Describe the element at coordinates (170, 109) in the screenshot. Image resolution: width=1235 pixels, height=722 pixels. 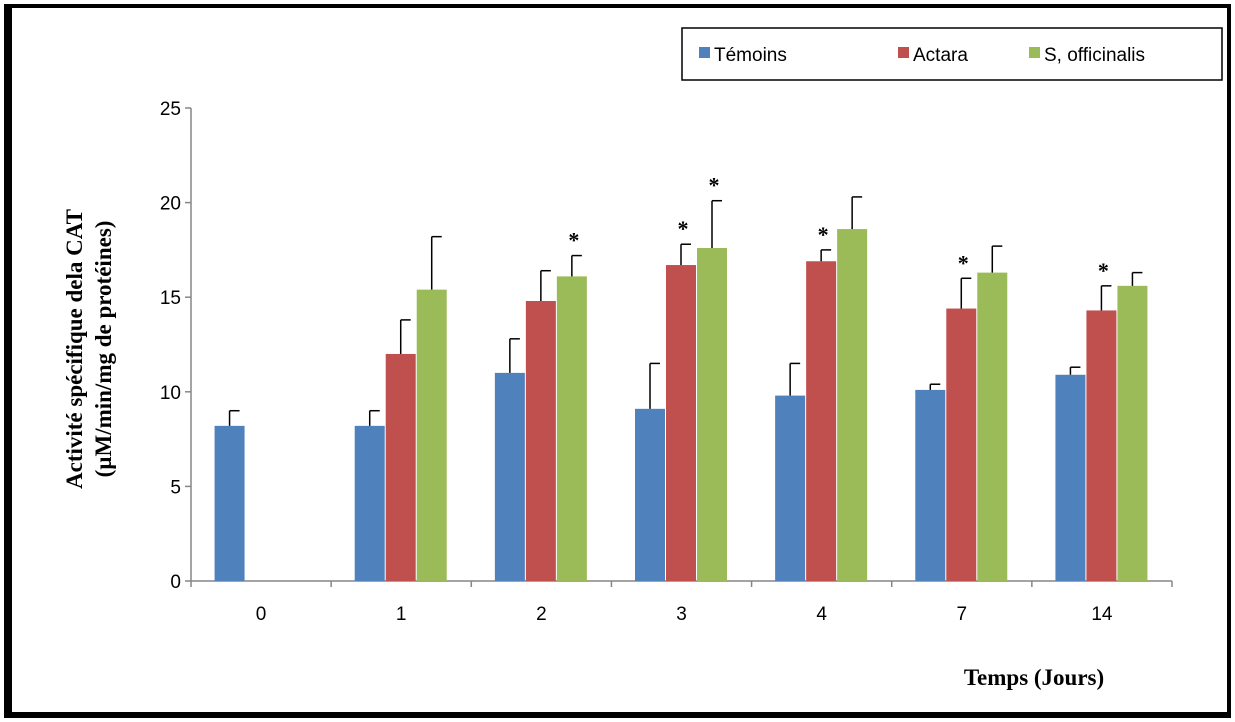
I see `y-tick-label: 25` at that location.